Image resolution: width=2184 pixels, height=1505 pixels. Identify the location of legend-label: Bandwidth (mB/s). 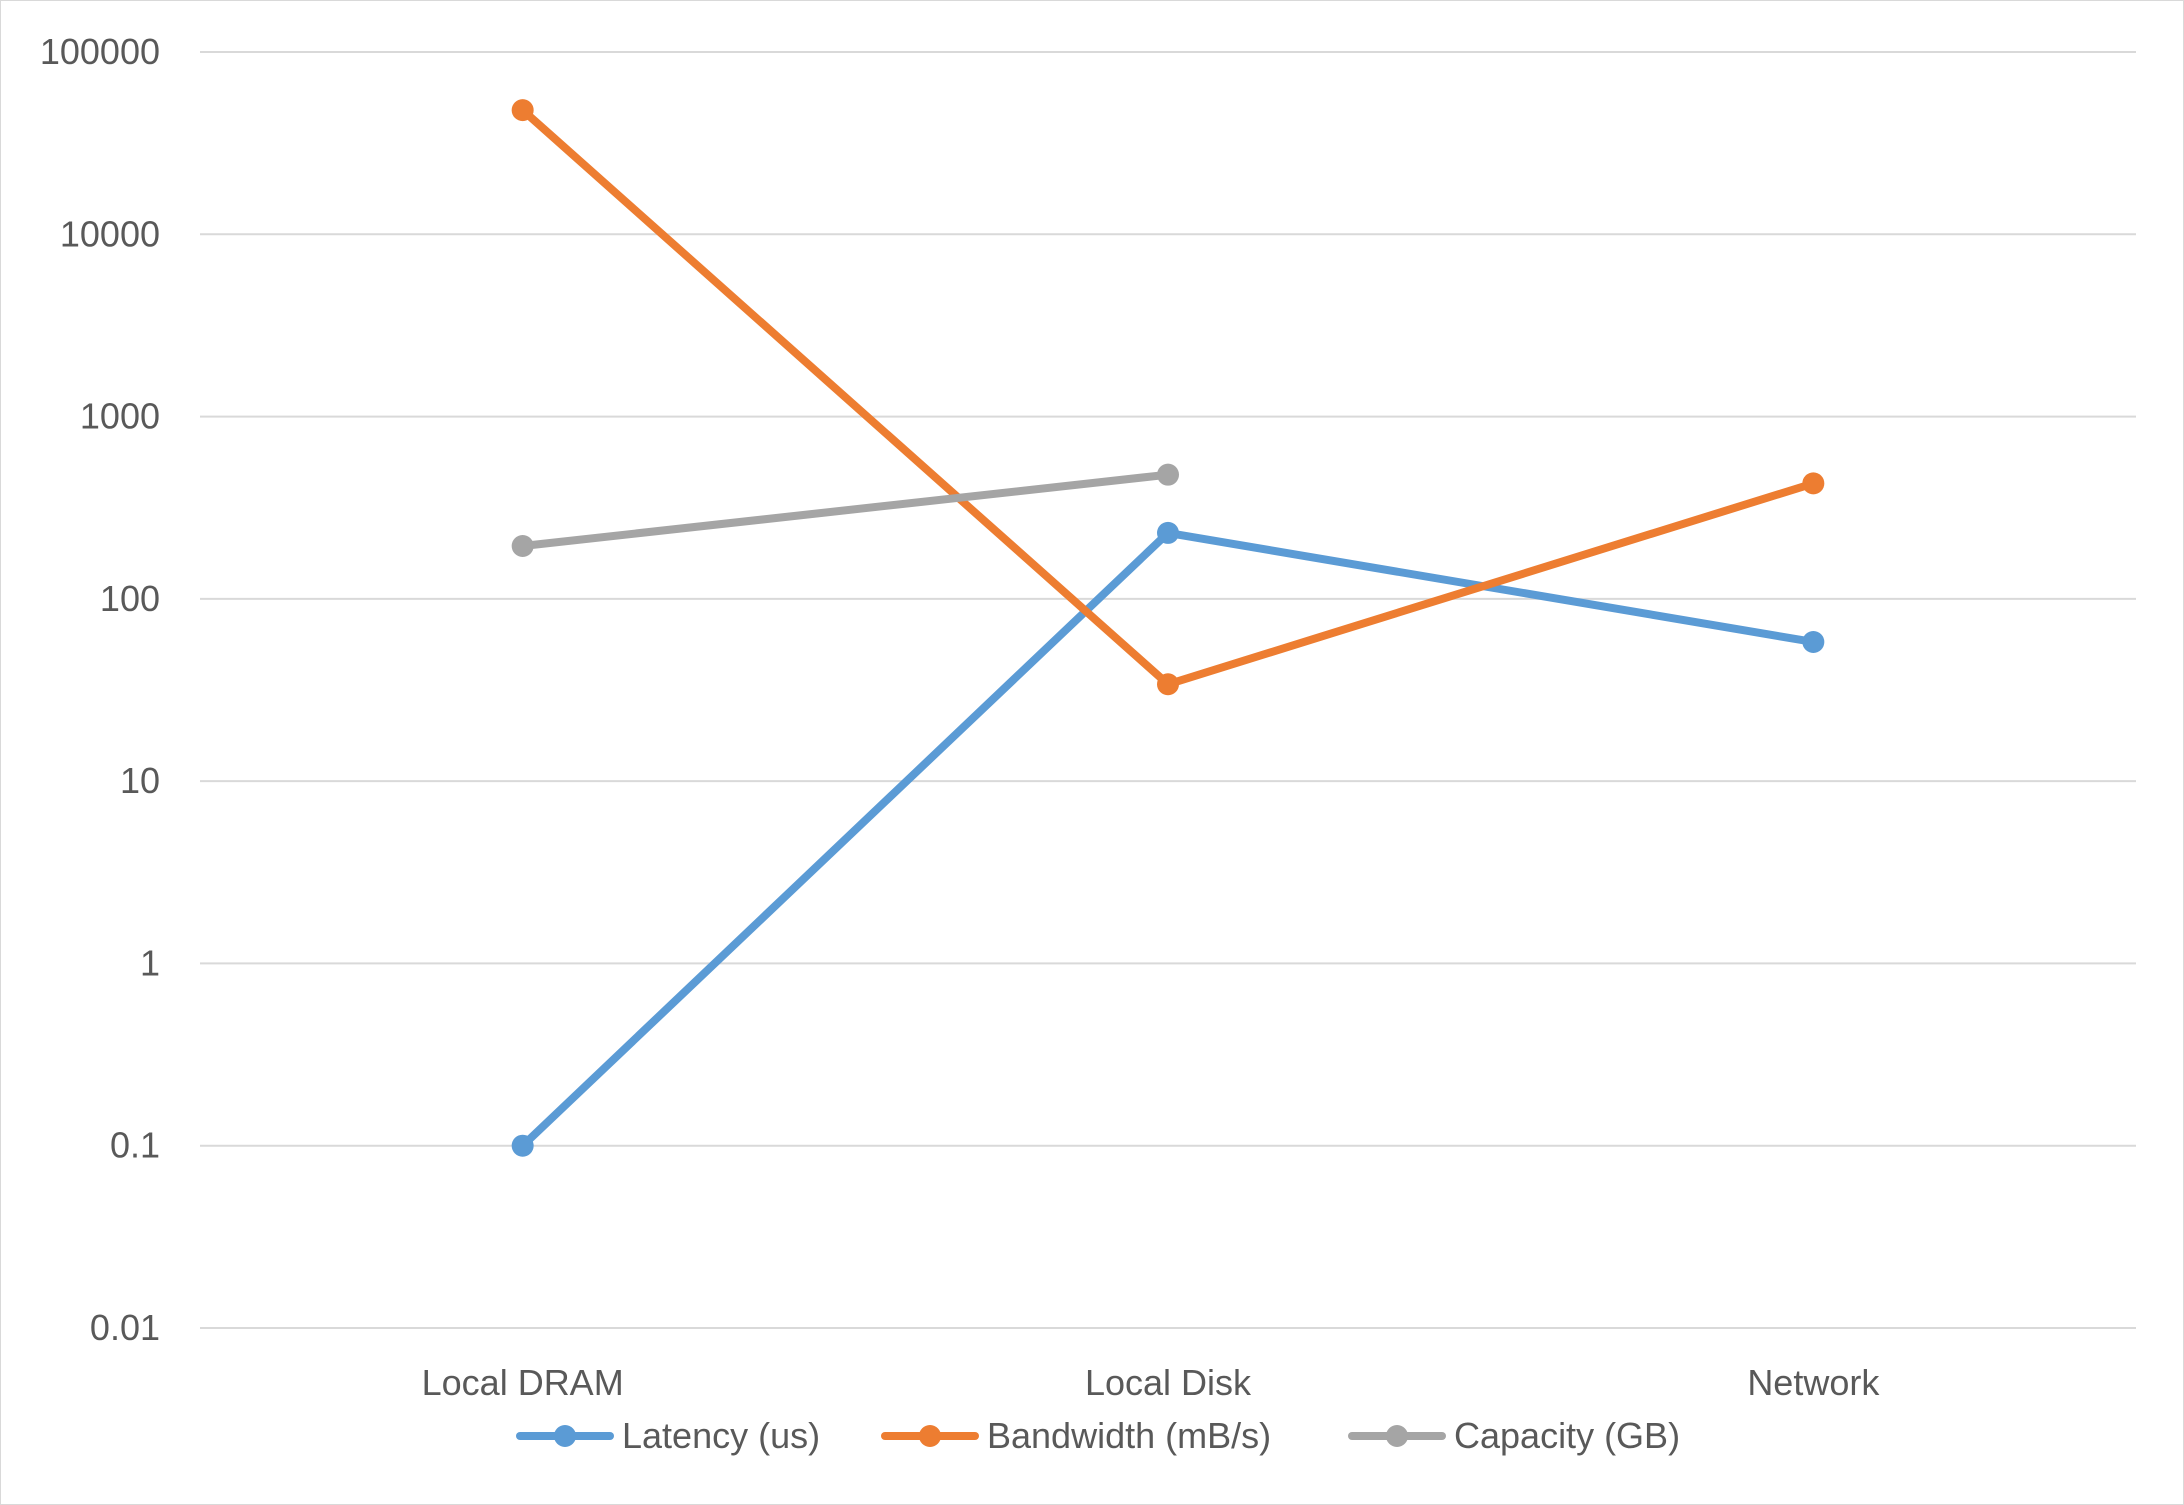
(1129, 1435).